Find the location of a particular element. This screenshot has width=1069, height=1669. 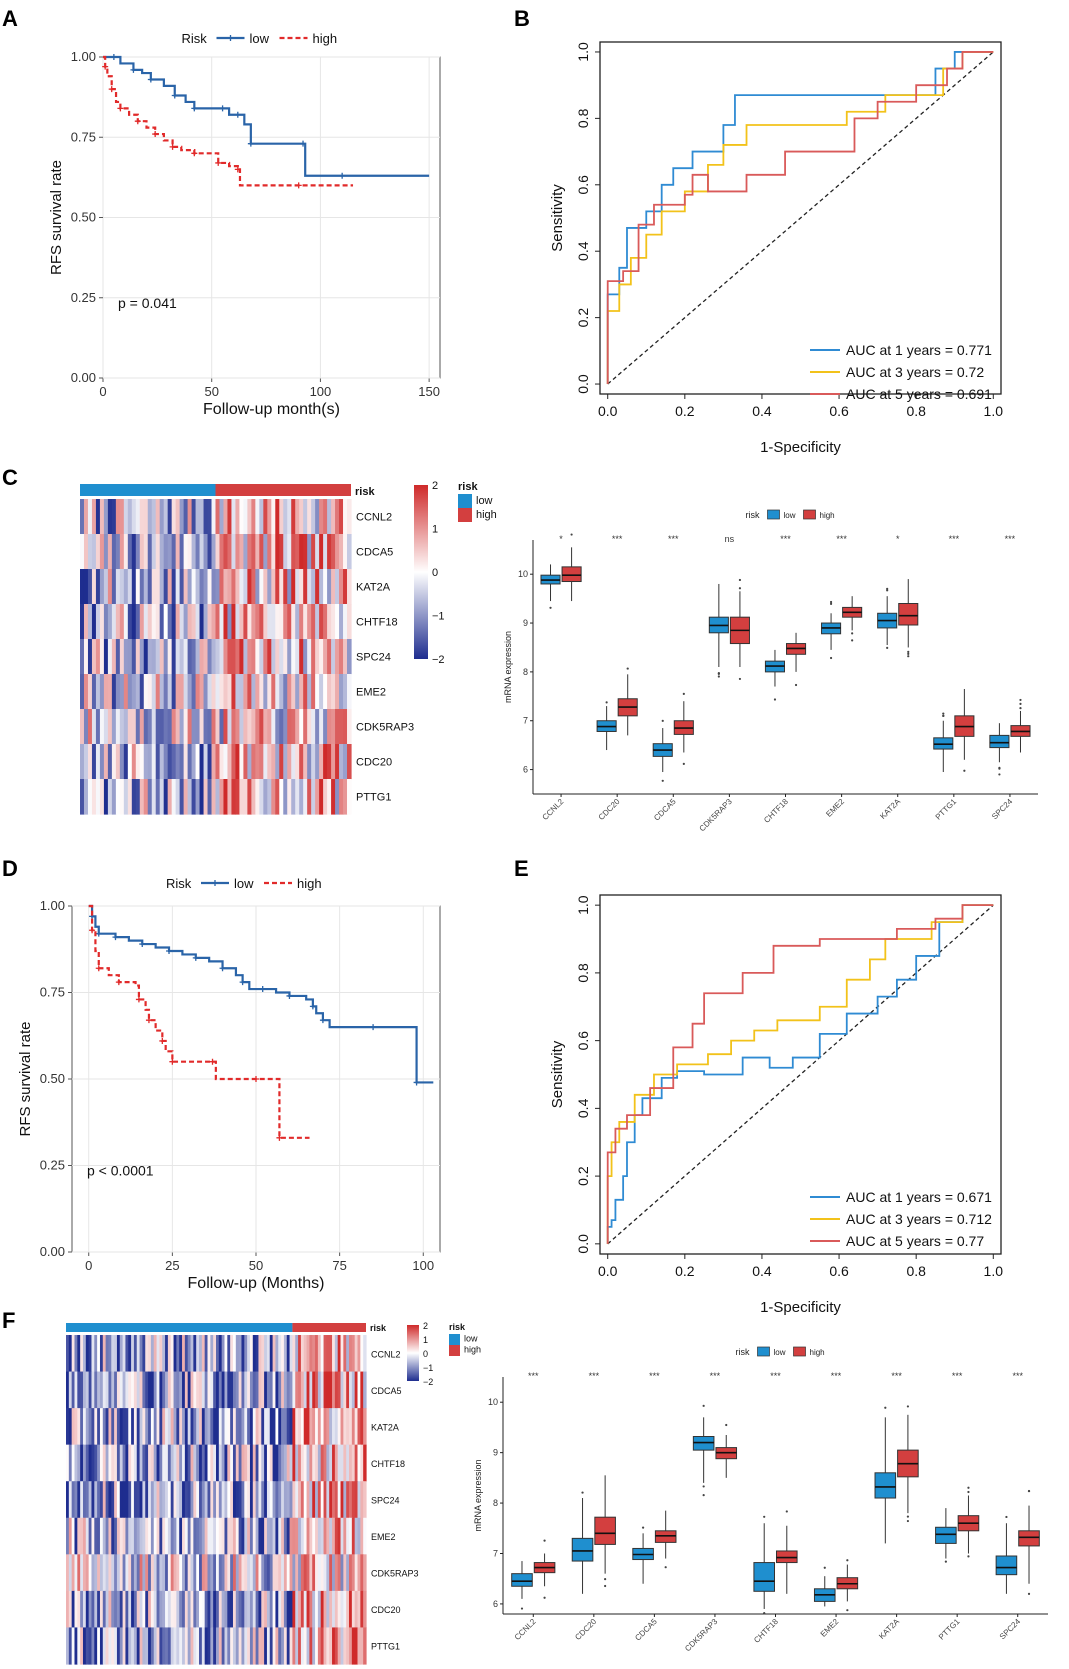

annotation-legend-label-high: high is located at coordinates (472, 1350).